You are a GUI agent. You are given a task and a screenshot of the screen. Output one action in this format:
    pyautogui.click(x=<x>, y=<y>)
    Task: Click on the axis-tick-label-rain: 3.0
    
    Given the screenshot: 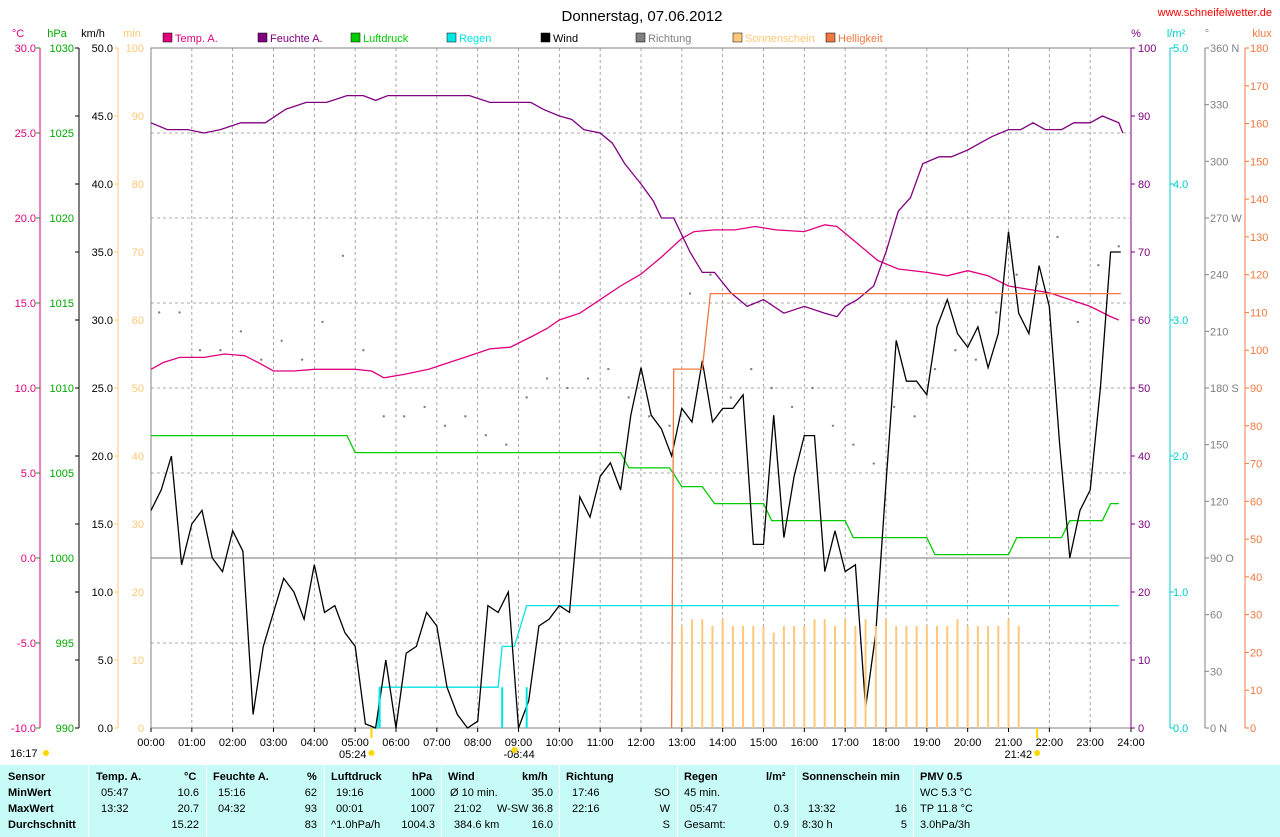 What is the action you would take?
    pyautogui.click(x=1180, y=321)
    